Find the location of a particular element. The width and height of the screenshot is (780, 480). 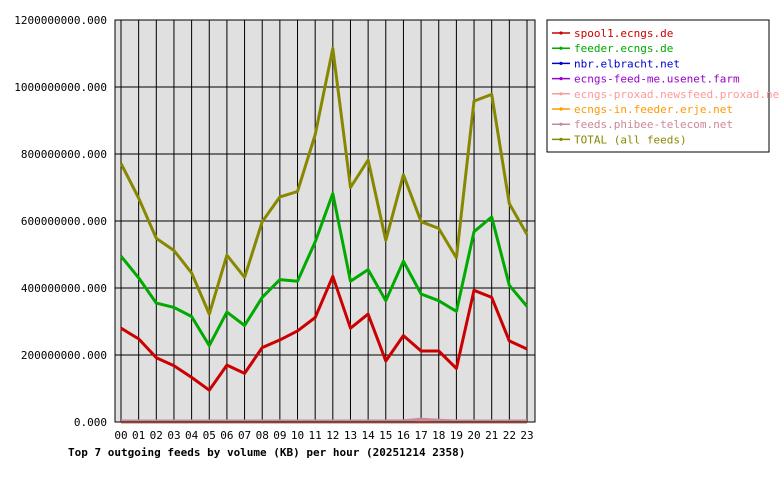

x-tick-label: 20 is located at coordinates (473, 435).